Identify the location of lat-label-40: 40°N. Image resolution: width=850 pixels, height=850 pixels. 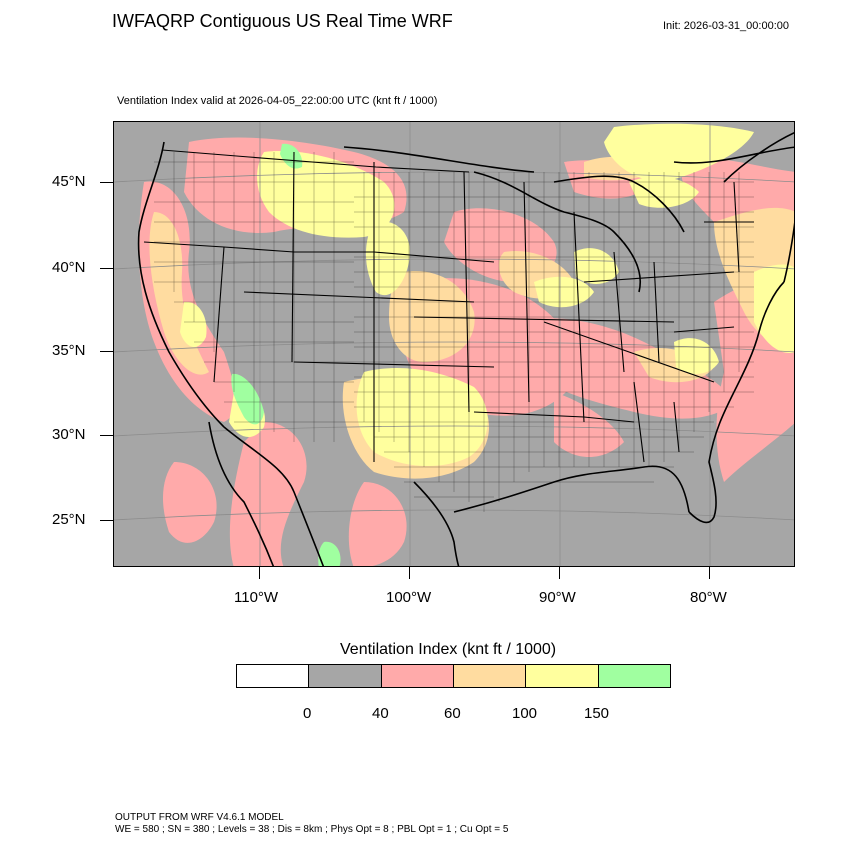
(69, 267).